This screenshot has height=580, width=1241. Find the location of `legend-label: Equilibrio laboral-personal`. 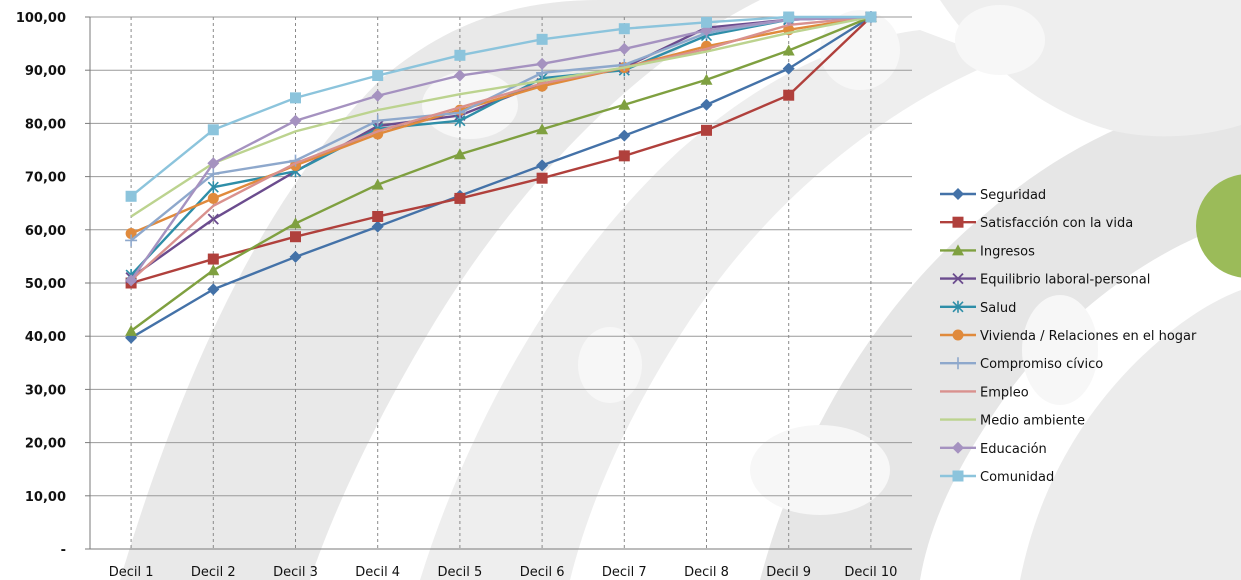

legend-label: Equilibrio laboral-personal is located at coordinates (1065, 280).